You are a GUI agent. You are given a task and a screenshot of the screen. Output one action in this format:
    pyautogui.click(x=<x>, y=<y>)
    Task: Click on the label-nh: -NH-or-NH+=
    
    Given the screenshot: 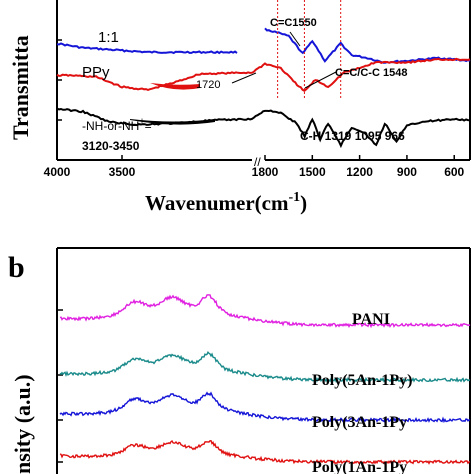 What is the action you would take?
    pyautogui.click(x=117, y=124)
    